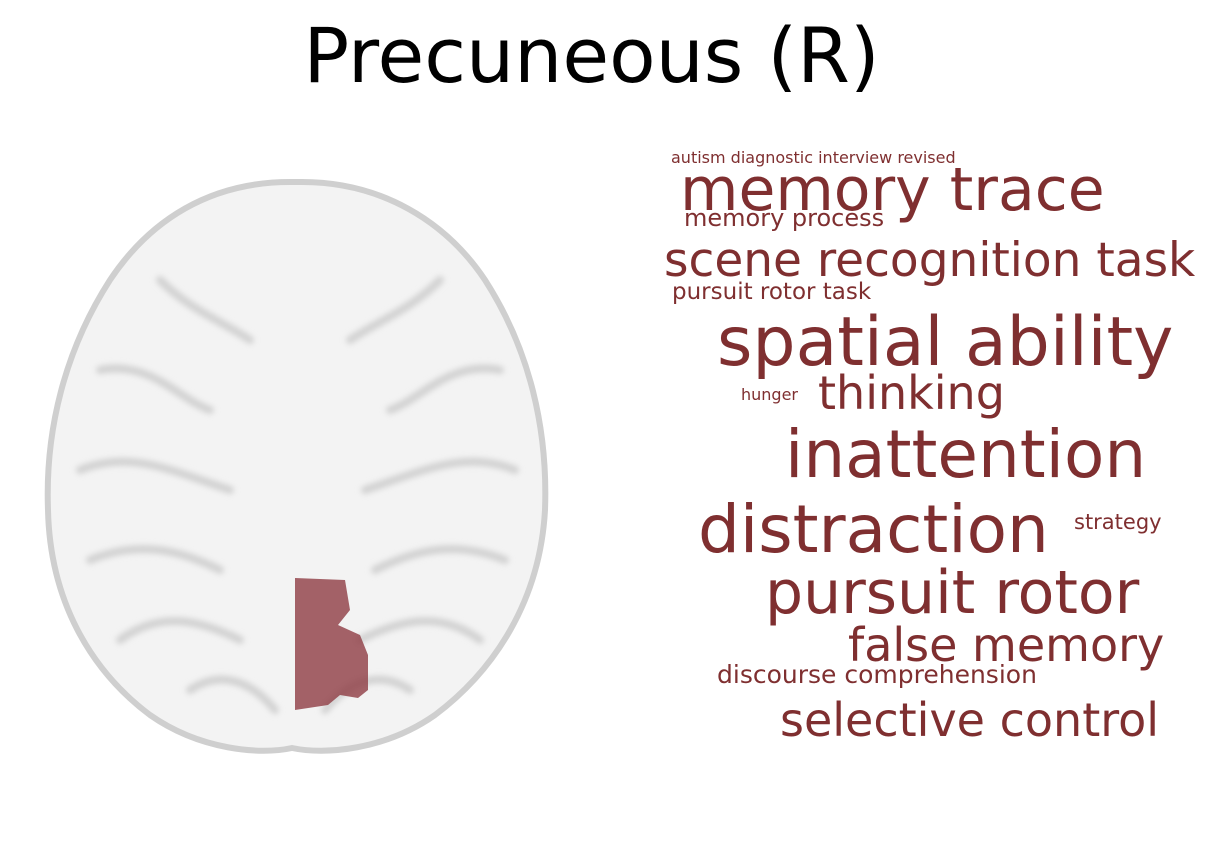 The height and width of the screenshot is (850, 1215). Describe the element at coordinates (892, 190) in the screenshot. I see `word-memory-trace: memory trace` at that location.